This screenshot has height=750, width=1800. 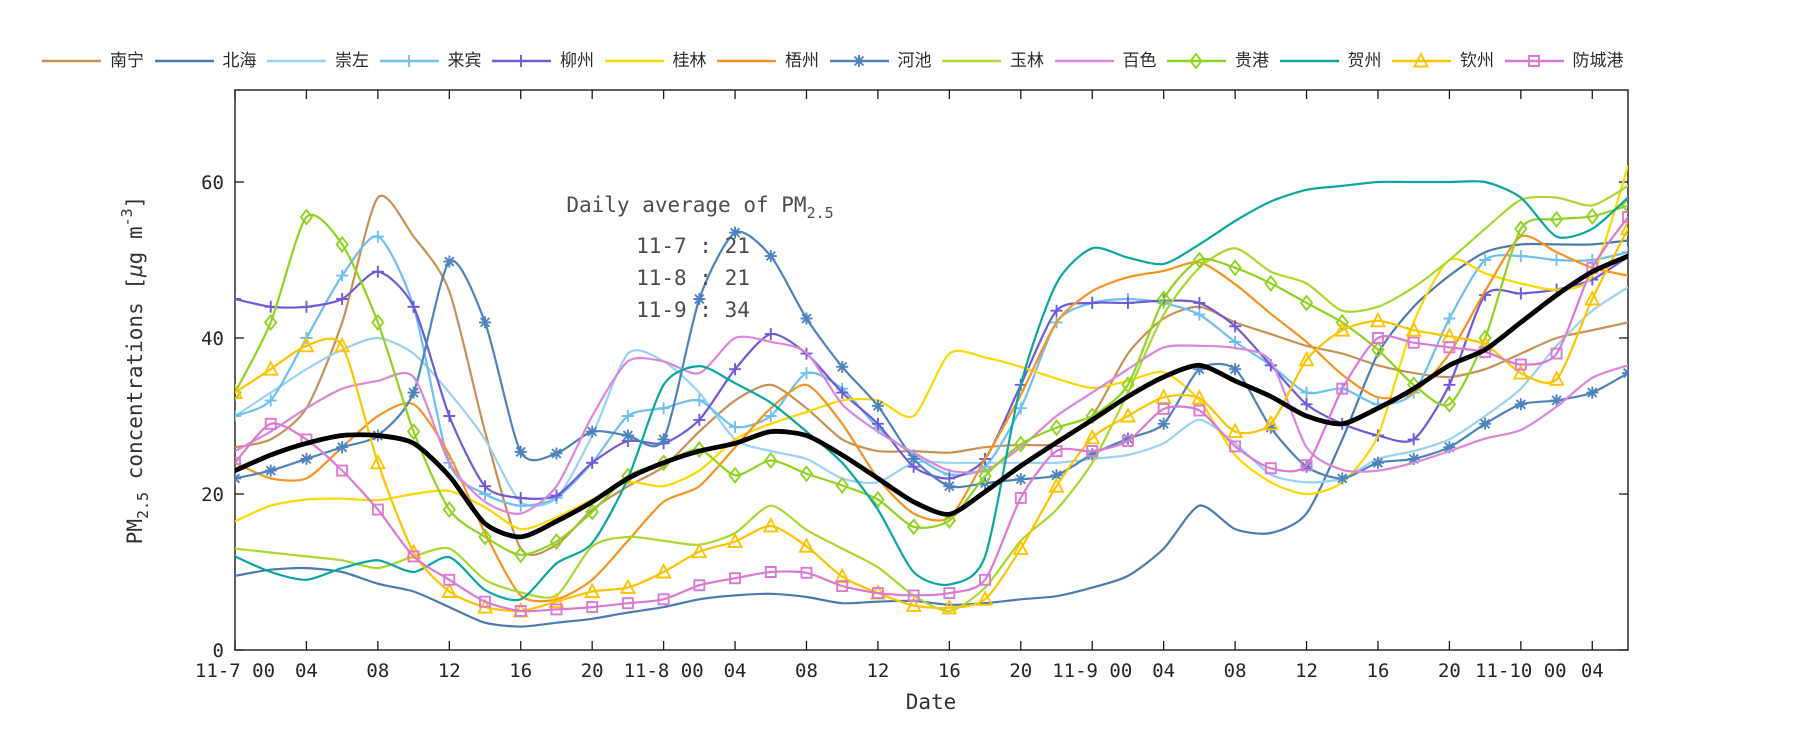 I want to click on legend-item-wuzhou: 梧州, so click(x=767, y=61).